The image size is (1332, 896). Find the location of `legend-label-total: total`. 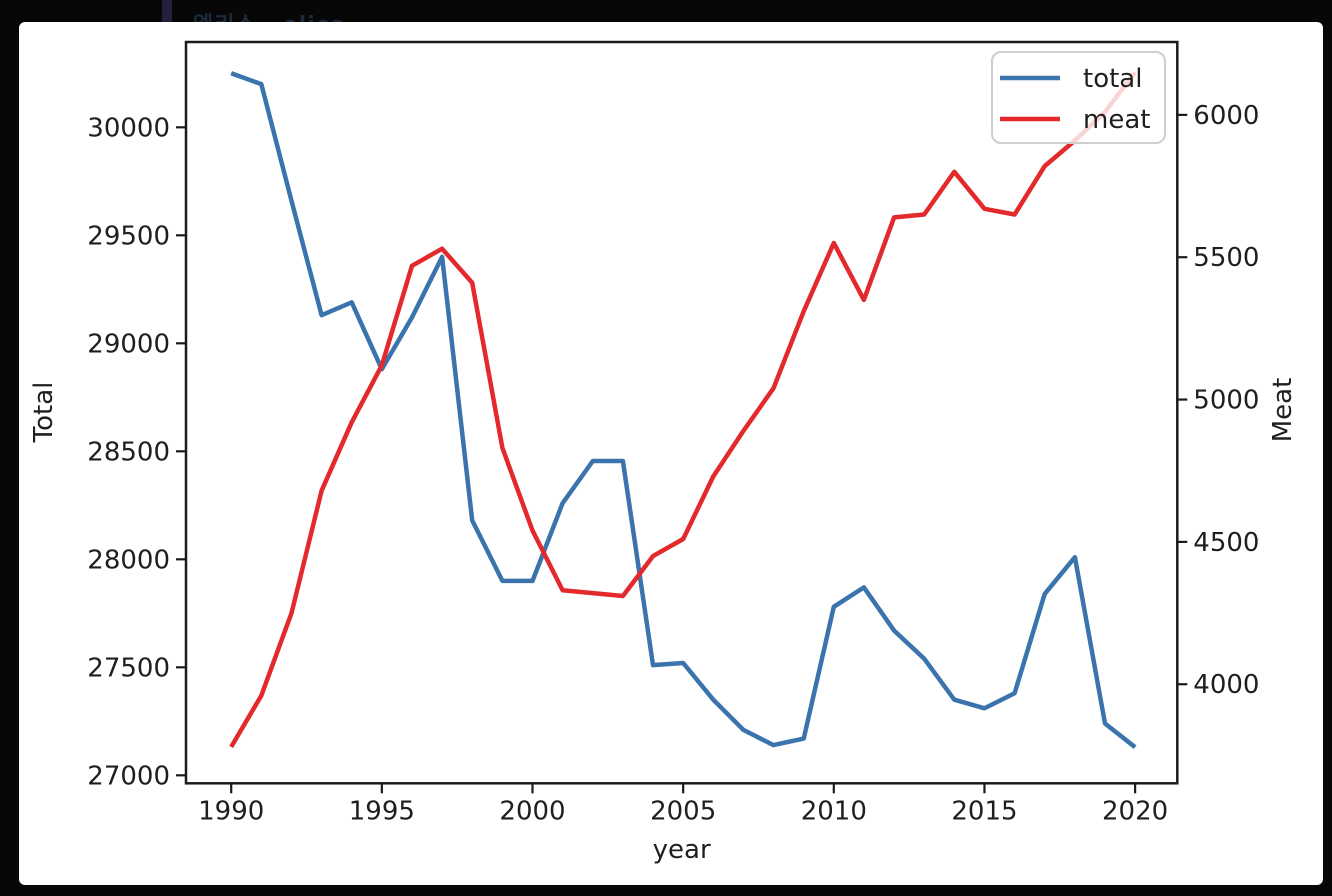

legend-label-total: total is located at coordinates (1112, 79).